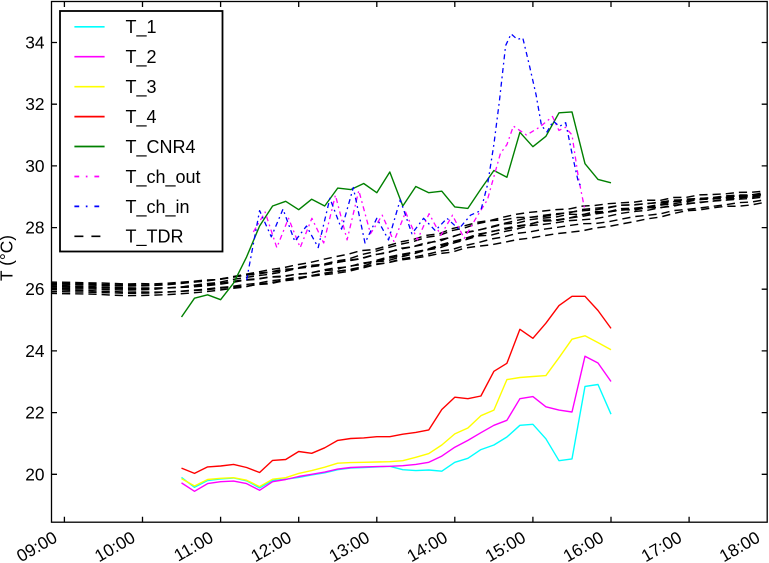  I want to click on svg-text: T_TDR, so click(155, 237).